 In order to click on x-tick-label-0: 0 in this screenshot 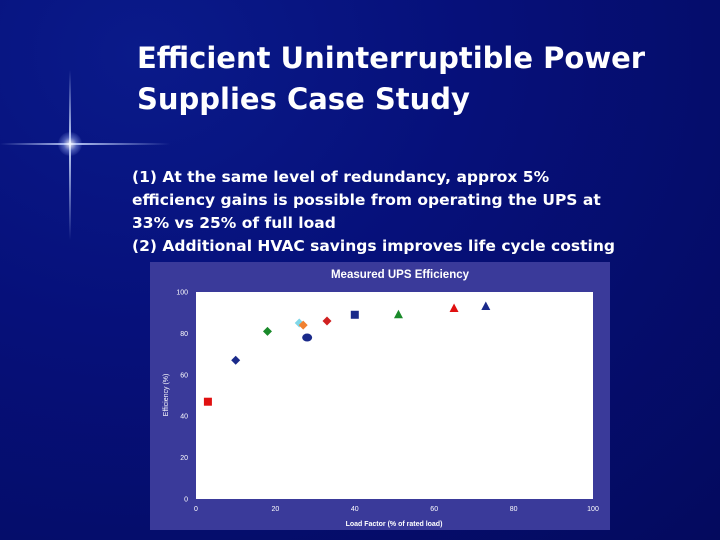, I will do `click(196, 509)`.